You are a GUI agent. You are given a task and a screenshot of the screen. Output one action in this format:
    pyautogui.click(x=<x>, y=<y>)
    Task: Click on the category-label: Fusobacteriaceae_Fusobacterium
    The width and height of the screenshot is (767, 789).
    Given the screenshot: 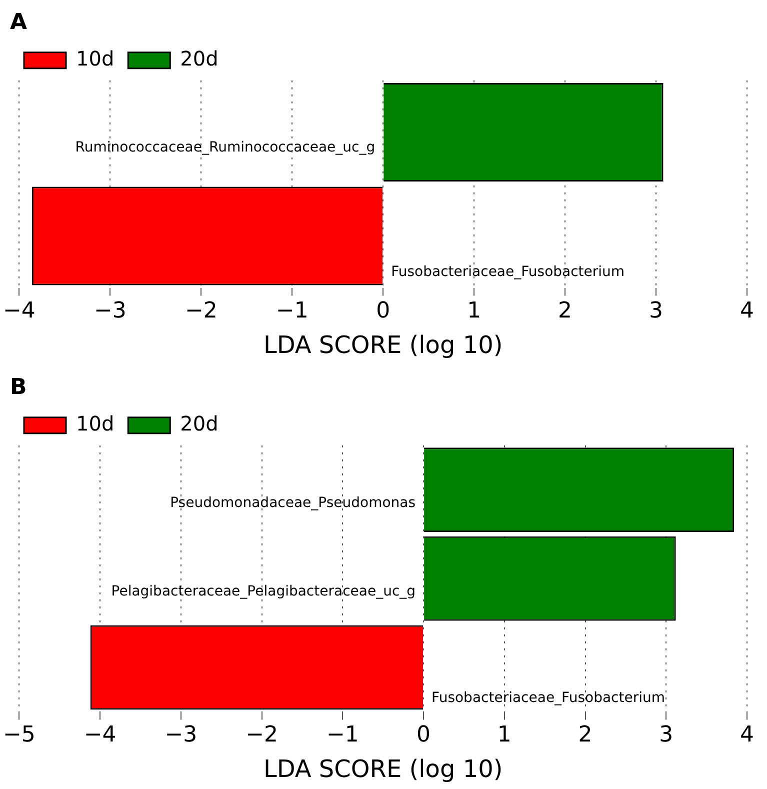 What is the action you would take?
    pyautogui.click(x=549, y=698)
    